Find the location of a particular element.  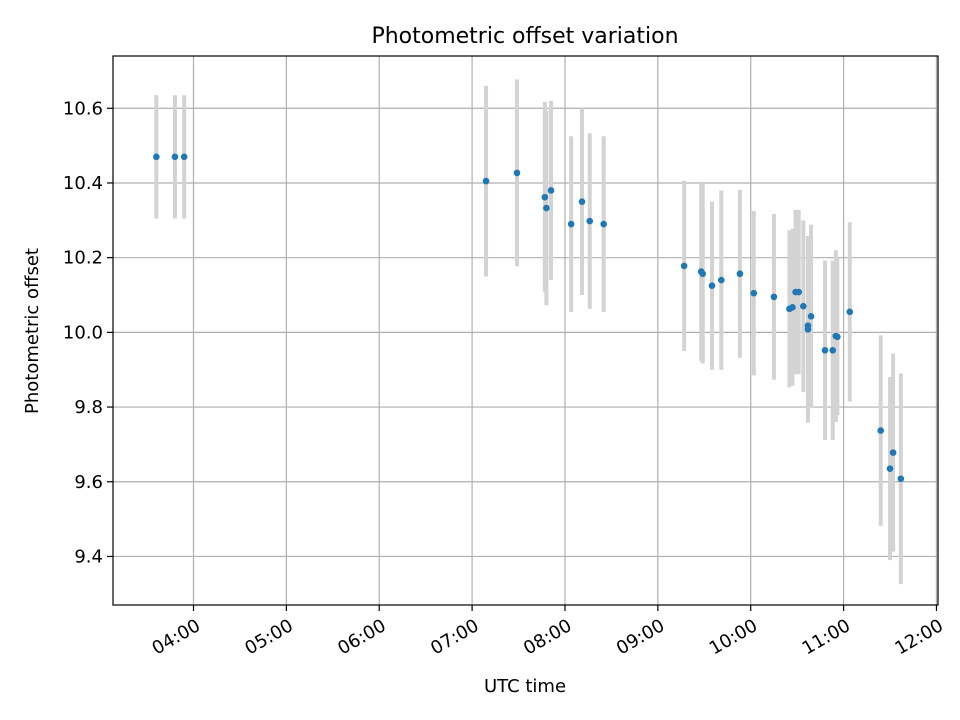

x-tick-label: 07:00 is located at coordinates (454, 637).